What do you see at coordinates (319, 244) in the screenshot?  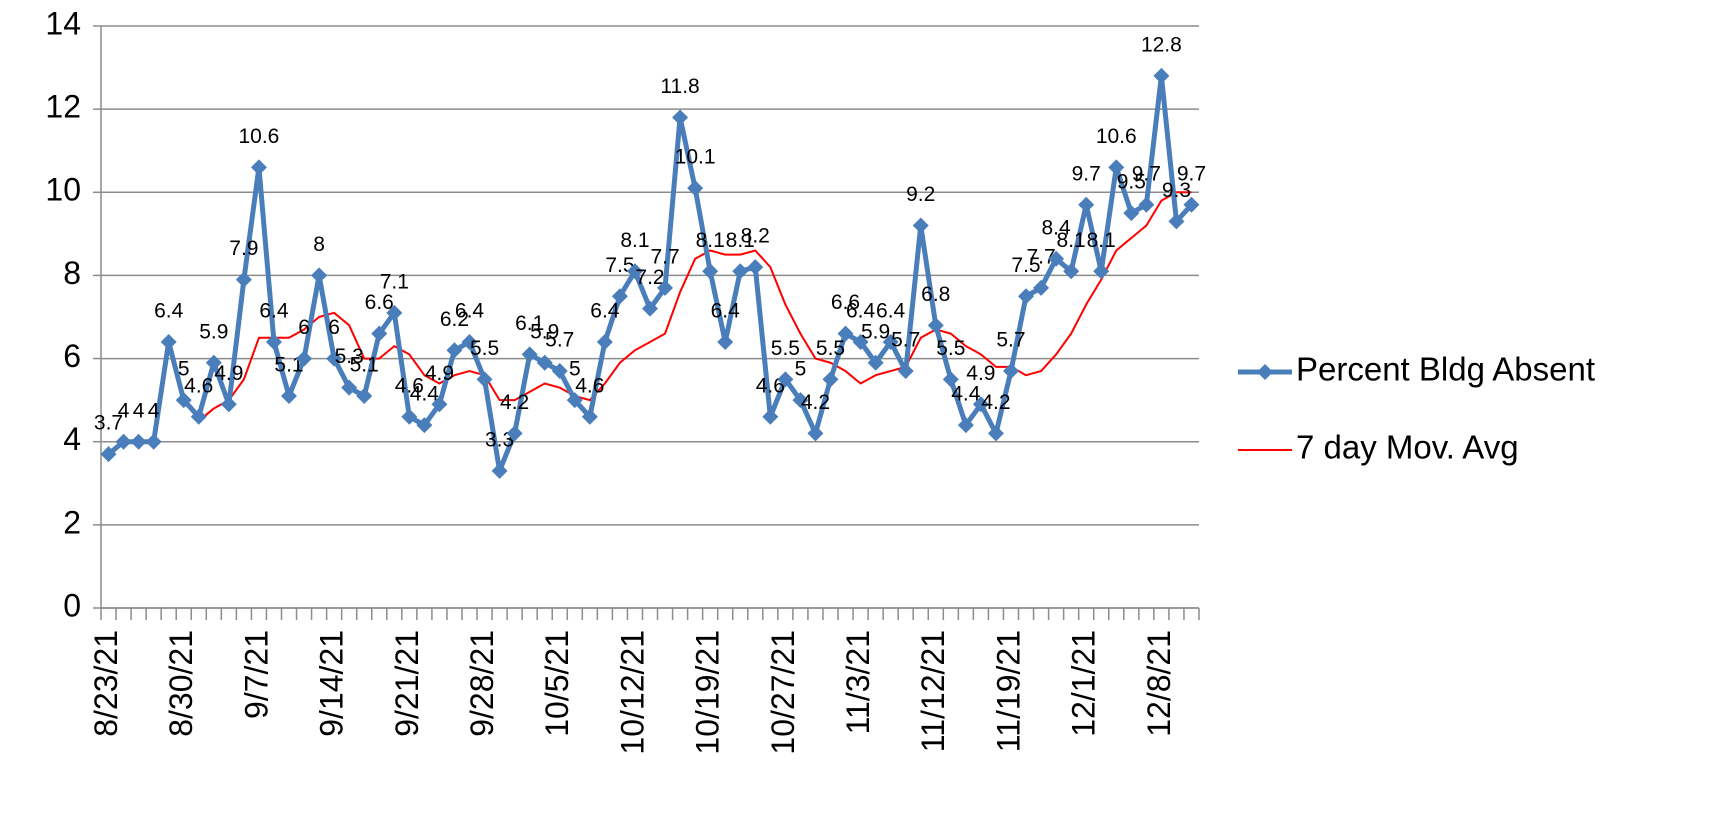 I see `data-label: 8` at bounding box center [319, 244].